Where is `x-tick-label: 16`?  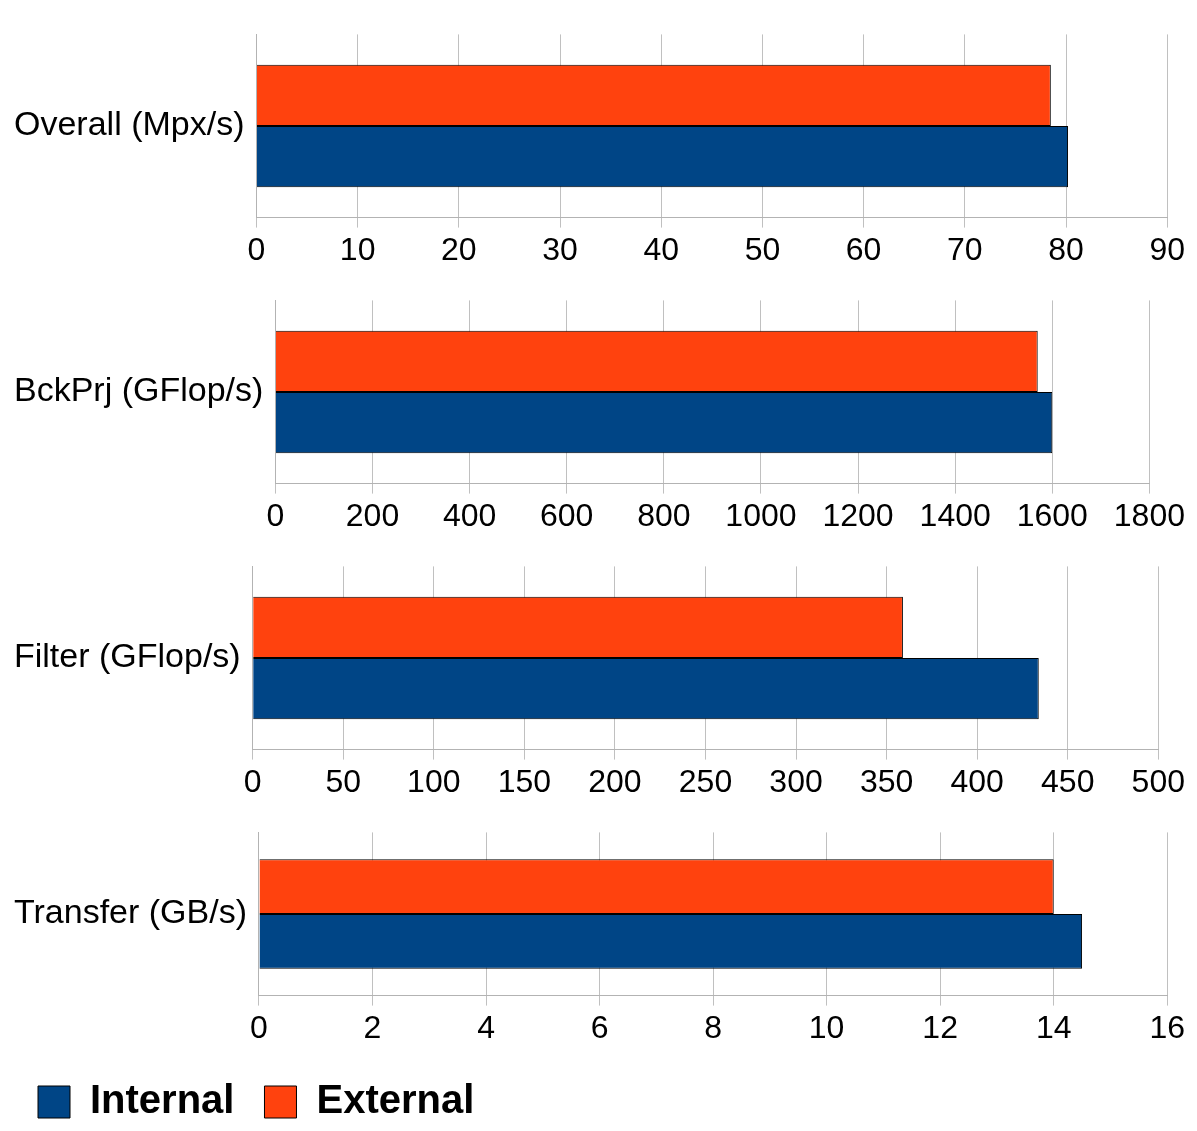
x-tick-label: 16 is located at coordinates (1167, 1026).